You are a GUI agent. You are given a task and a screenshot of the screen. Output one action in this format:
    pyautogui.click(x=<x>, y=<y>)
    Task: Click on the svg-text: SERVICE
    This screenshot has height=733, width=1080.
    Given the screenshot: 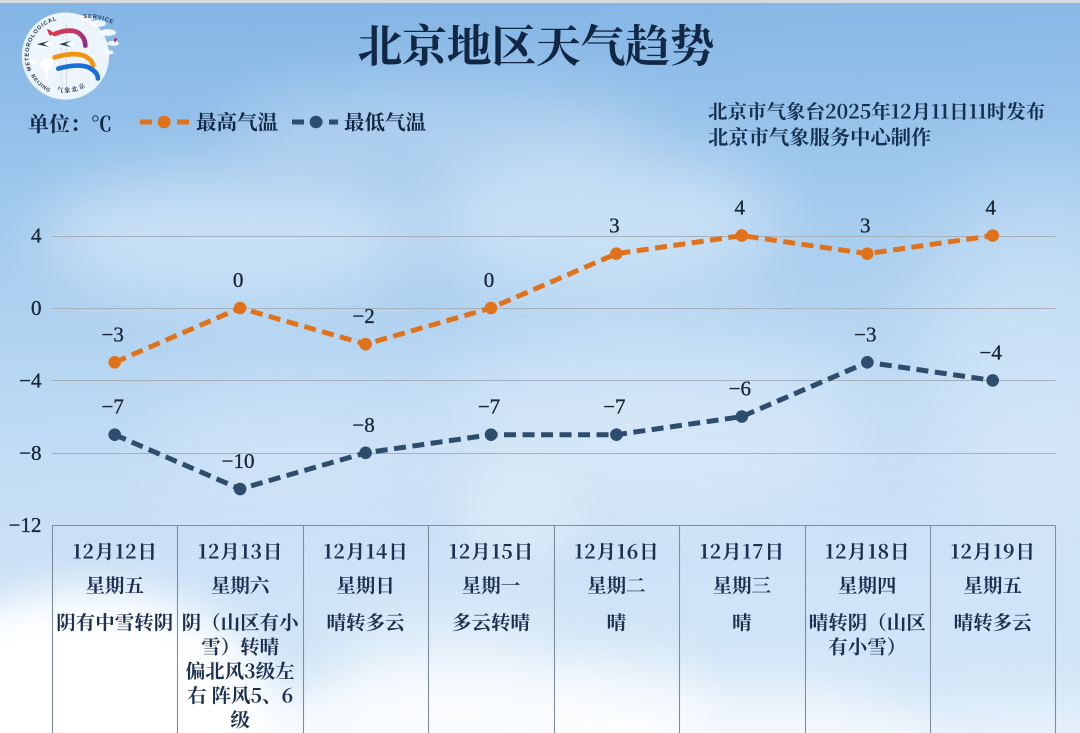 What is the action you would take?
    pyautogui.click(x=98, y=20)
    